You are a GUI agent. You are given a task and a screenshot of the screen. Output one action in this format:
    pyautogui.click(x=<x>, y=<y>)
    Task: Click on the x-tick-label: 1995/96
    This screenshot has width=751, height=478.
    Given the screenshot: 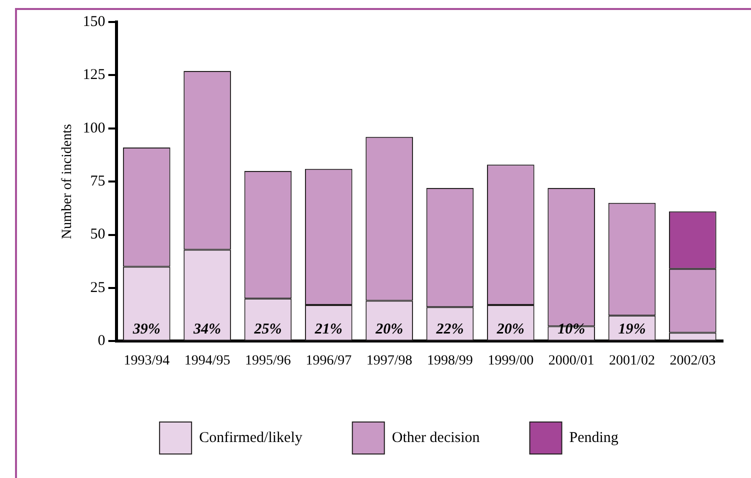 What is the action you would take?
    pyautogui.click(x=268, y=360)
    